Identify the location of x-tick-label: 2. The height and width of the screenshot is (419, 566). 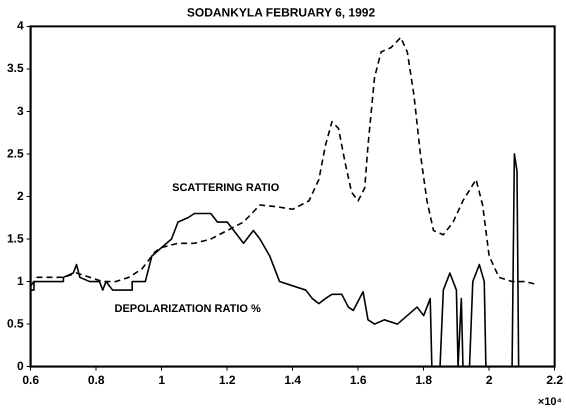
(489, 380).